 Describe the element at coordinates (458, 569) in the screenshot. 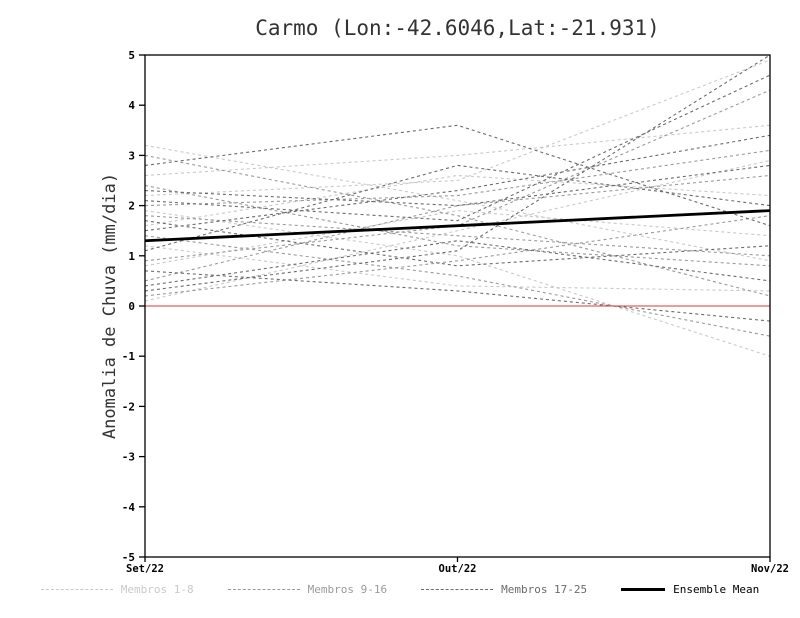

I see `svg-text: Out/22` at that location.